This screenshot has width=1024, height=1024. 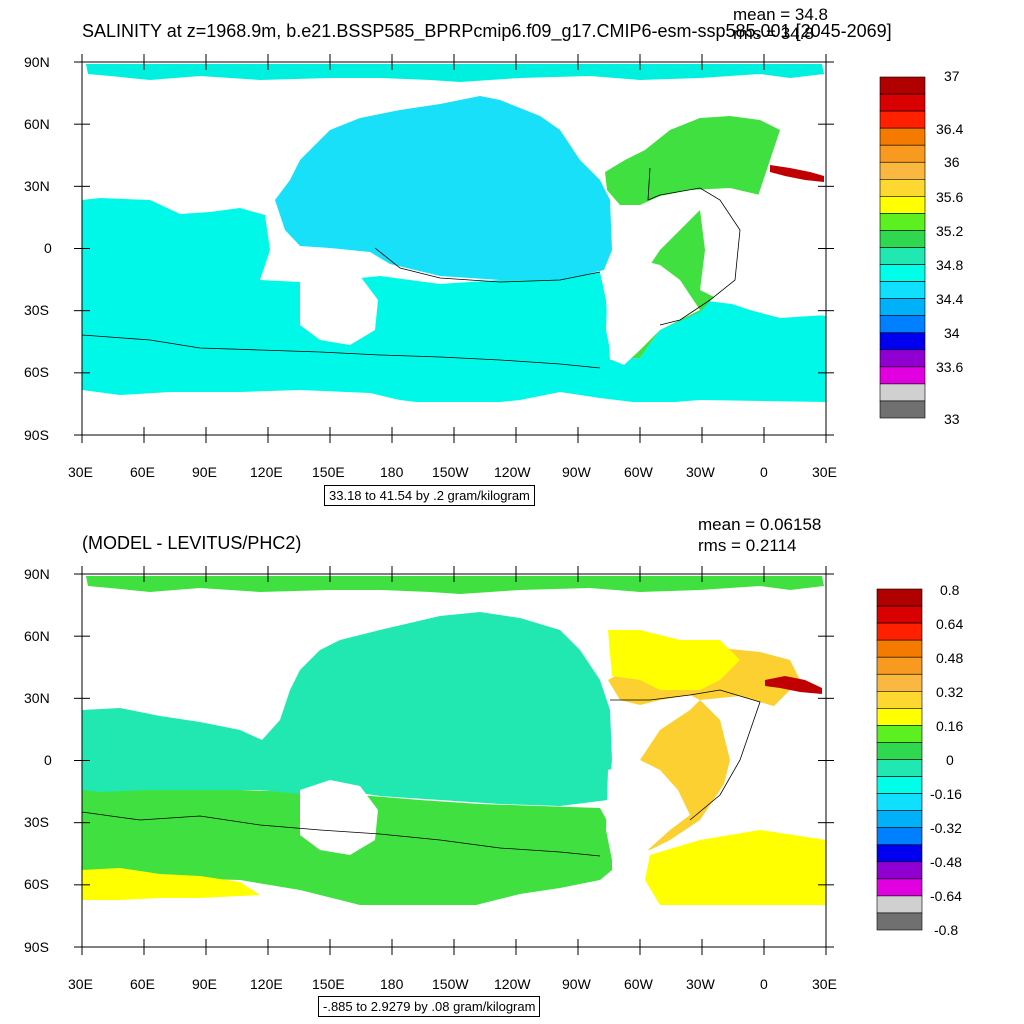 What do you see at coordinates (450, 984) in the screenshot?
I see `bottom-lon-label: 150W` at bounding box center [450, 984].